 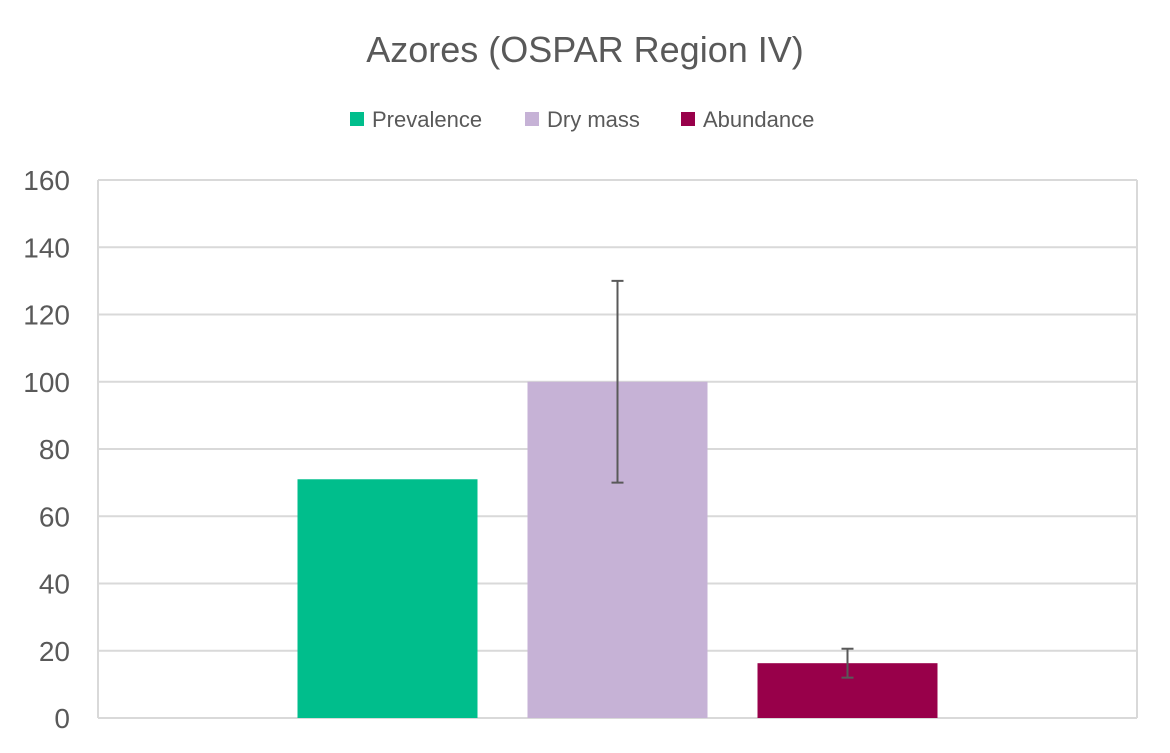 I want to click on legend: Prevalence Dry mass Abundance, so click(x=582, y=119).